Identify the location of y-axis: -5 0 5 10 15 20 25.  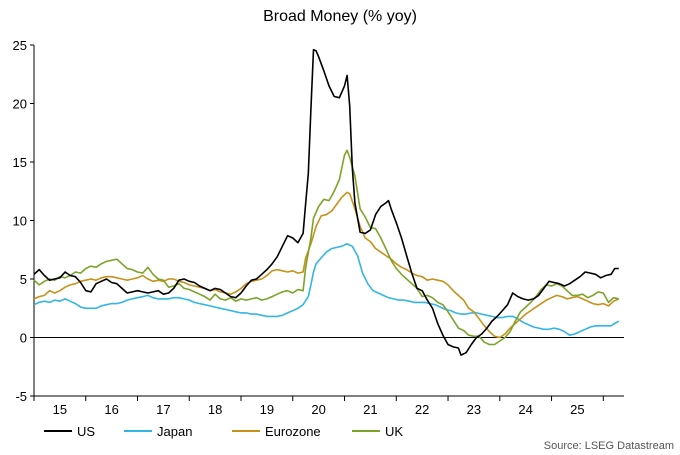
(24, 221).